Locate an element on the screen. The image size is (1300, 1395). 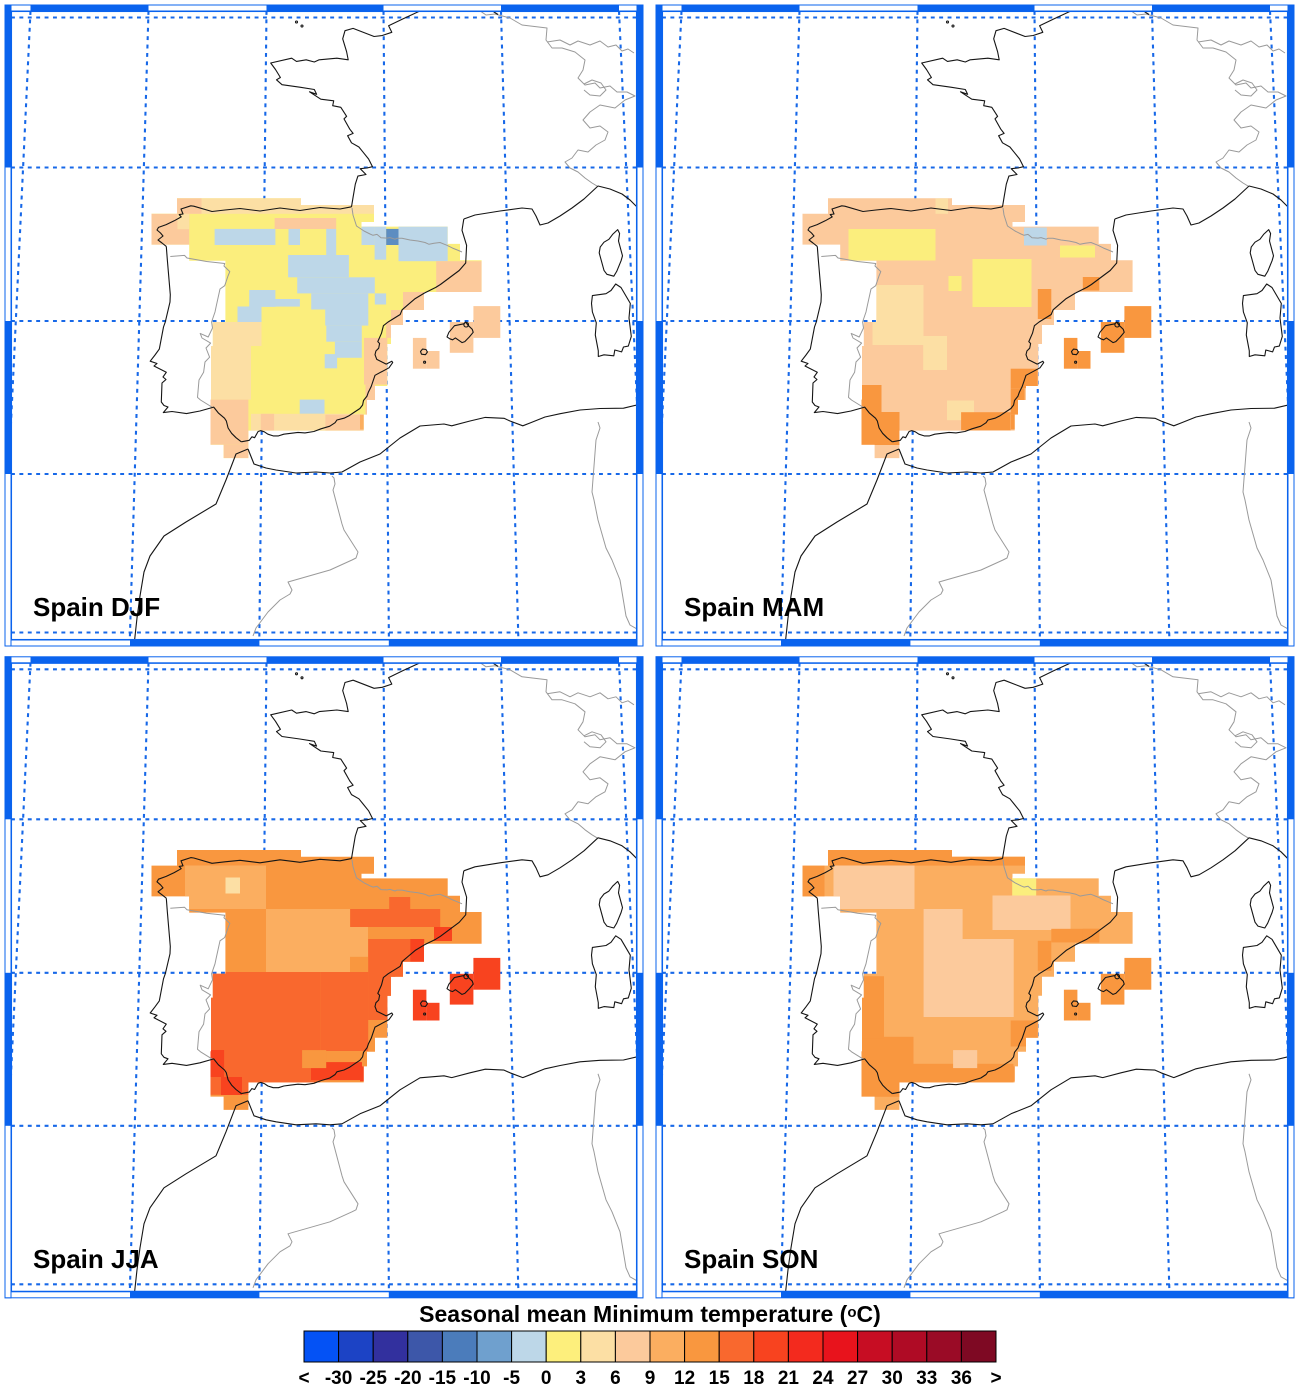
svg-text: 6 is located at coordinates (615, 1378).